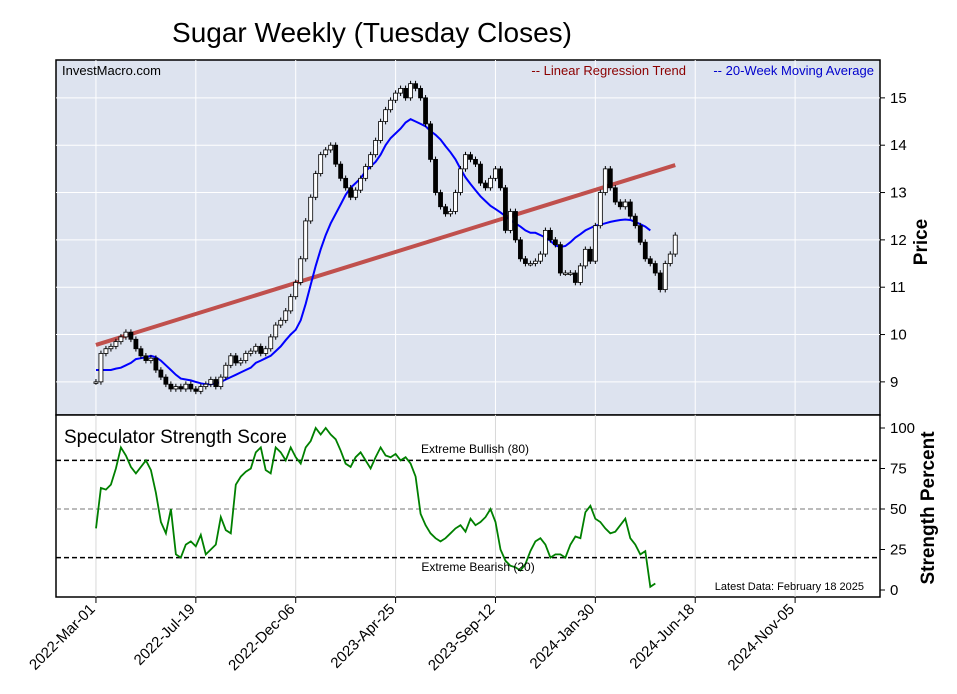 This screenshot has height=694, width=957. Describe the element at coordinates (761, 637) in the screenshot. I see `x-tick-label: 2024-Nov-05` at that location.